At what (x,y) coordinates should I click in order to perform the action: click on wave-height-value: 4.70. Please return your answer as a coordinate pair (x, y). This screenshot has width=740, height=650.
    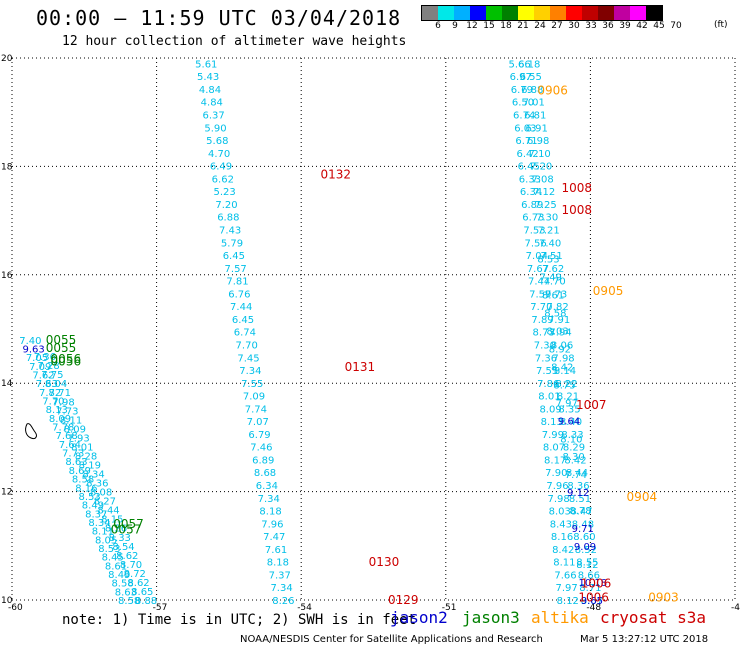
    Looking at the image, I should click on (219, 154).